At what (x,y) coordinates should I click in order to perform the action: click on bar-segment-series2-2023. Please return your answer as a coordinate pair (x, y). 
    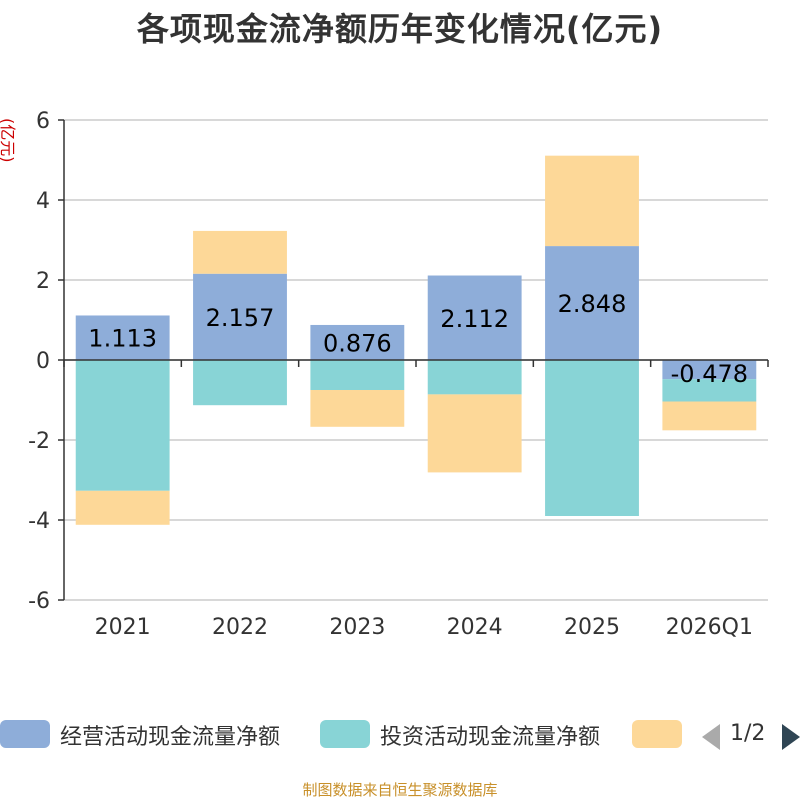
    Looking at the image, I should click on (357, 408).